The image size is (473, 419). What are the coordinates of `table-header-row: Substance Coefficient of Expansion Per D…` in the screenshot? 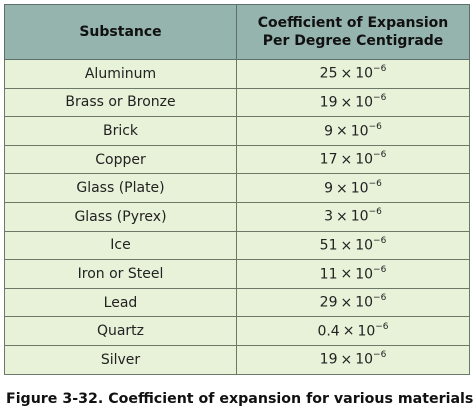 It's located at (237, 32).